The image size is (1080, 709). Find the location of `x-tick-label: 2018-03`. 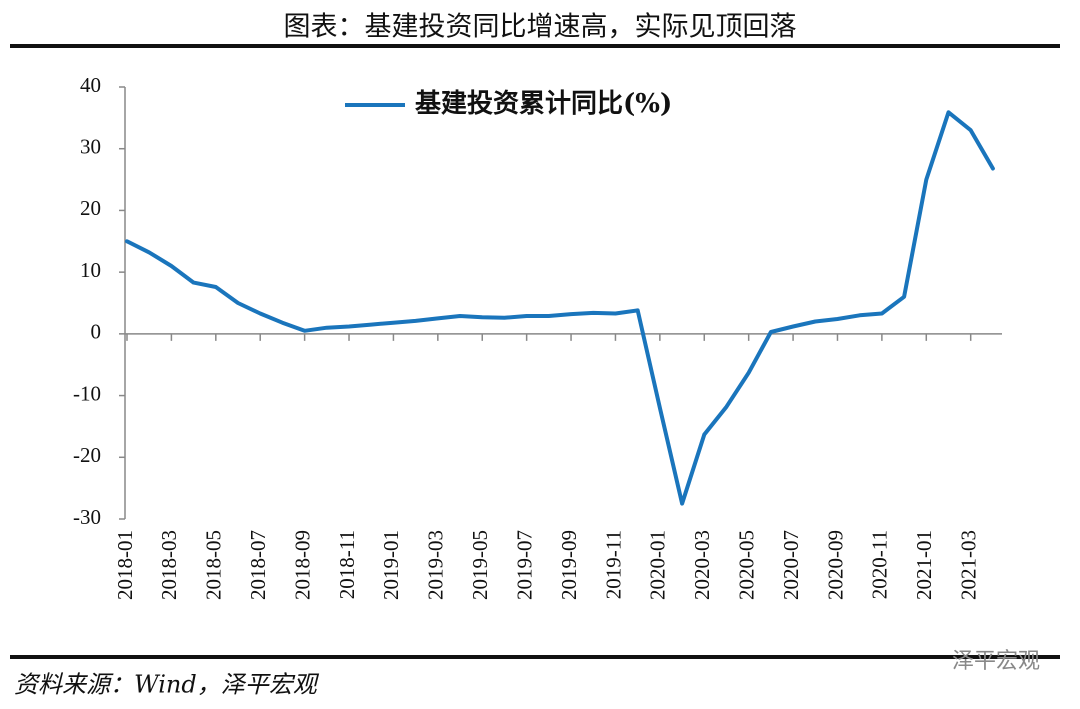

x-tick-label: 2018-03 is located at coordinates (169, 565).